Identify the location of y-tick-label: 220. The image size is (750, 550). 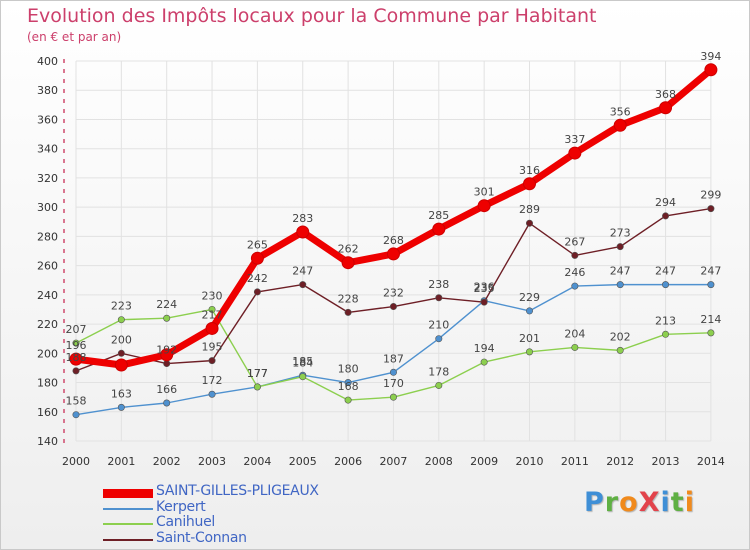
(47, 324).